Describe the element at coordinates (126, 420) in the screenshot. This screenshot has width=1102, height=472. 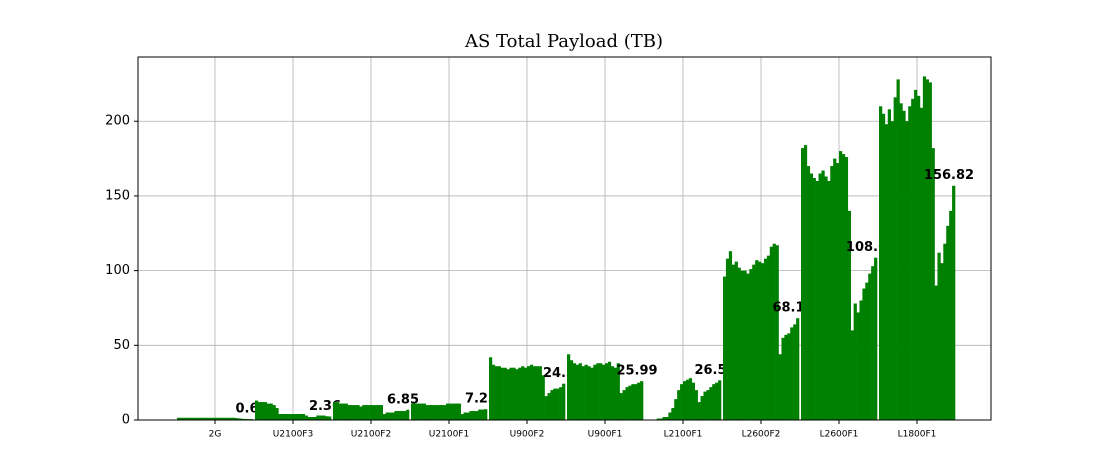
I see `y-tick-label: 0` at that location.